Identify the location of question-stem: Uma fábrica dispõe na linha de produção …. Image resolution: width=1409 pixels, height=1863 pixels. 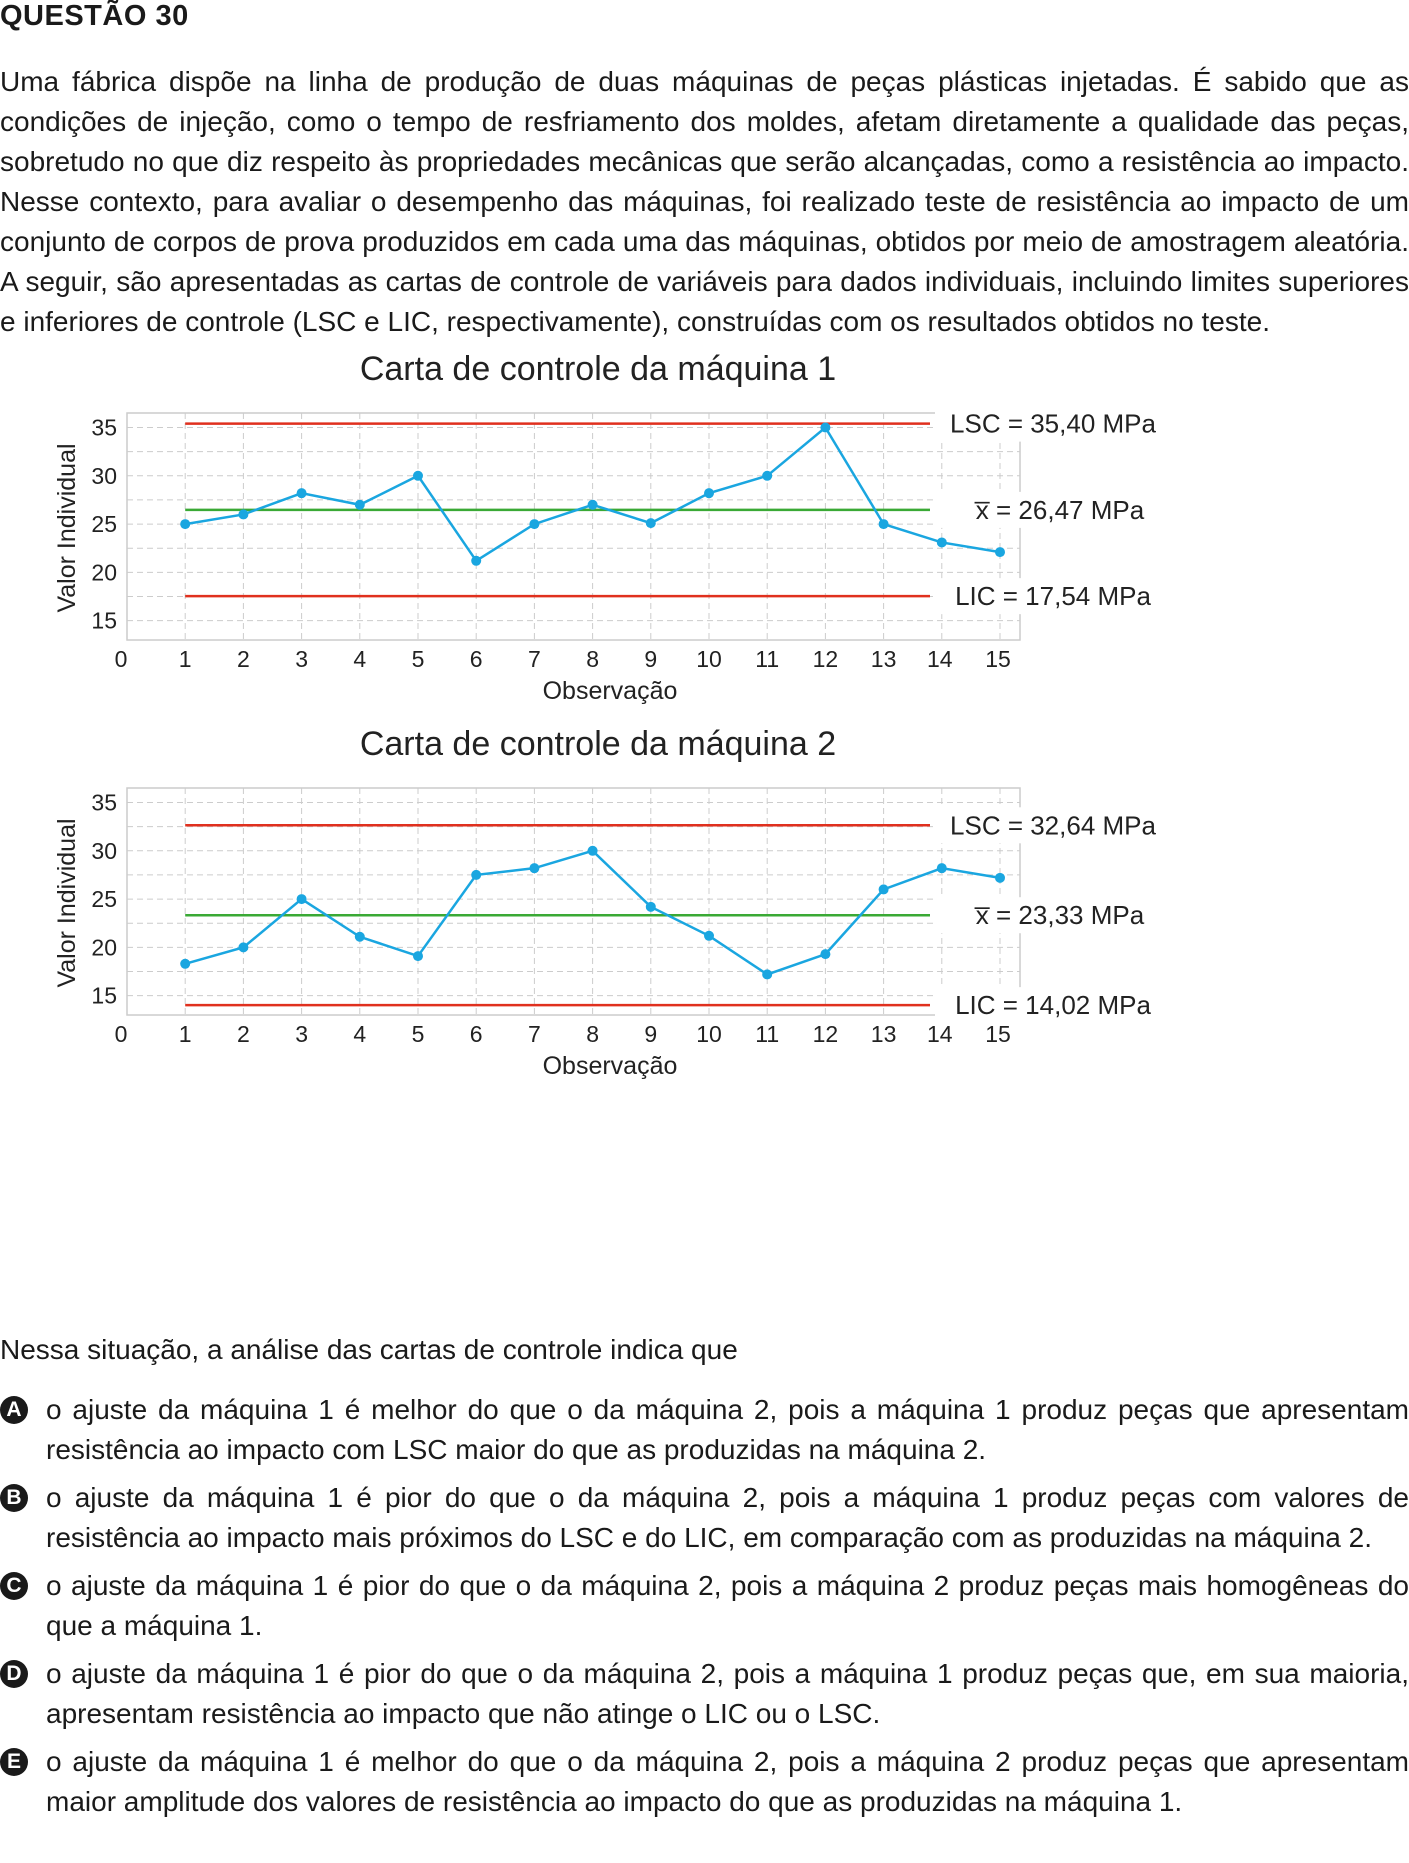
(704, 201).